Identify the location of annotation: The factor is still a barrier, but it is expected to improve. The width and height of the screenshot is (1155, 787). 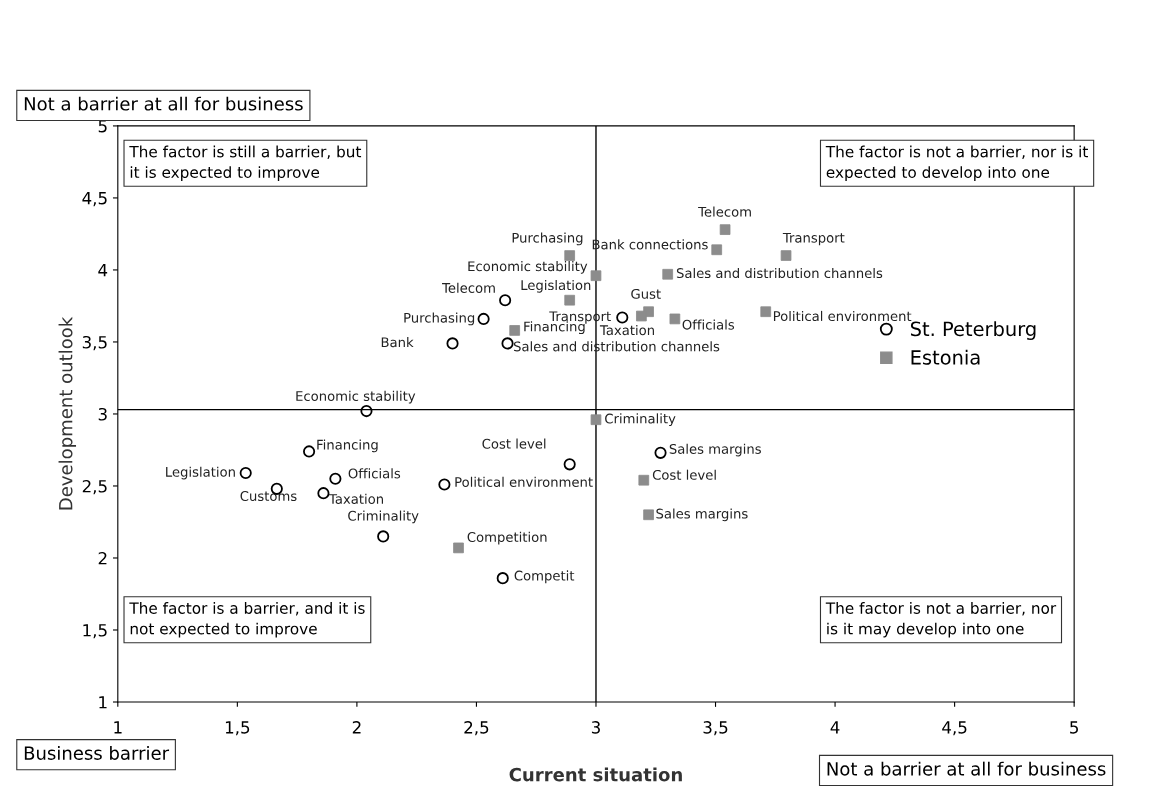
(245, 163).